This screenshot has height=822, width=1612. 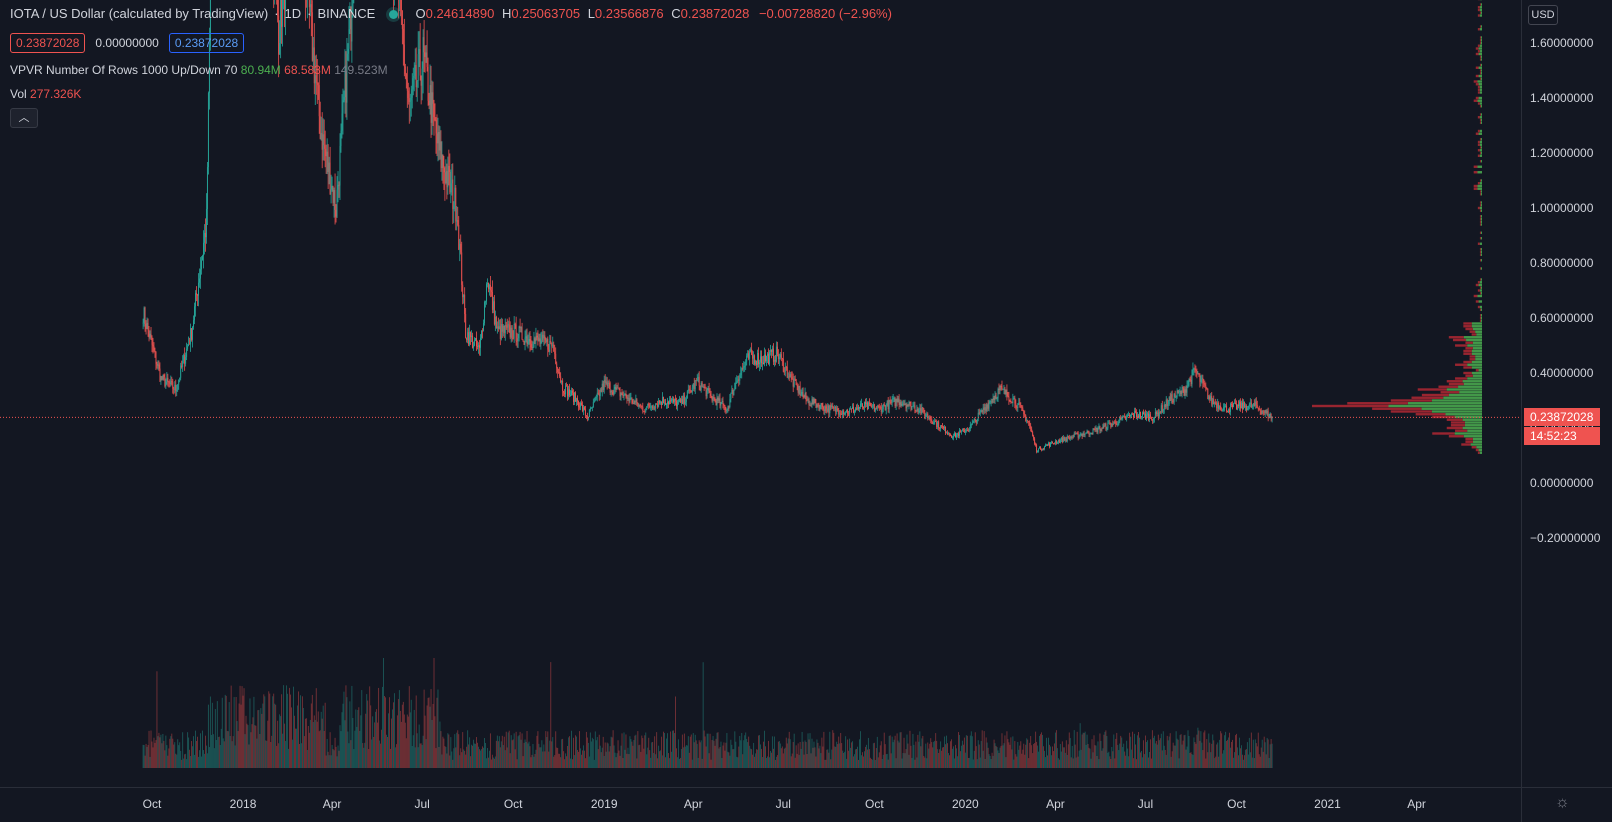 What do you see at coordinates (1566, 393) in the screenshot?
I see `price-axis` at bounding box center [1566, 393].